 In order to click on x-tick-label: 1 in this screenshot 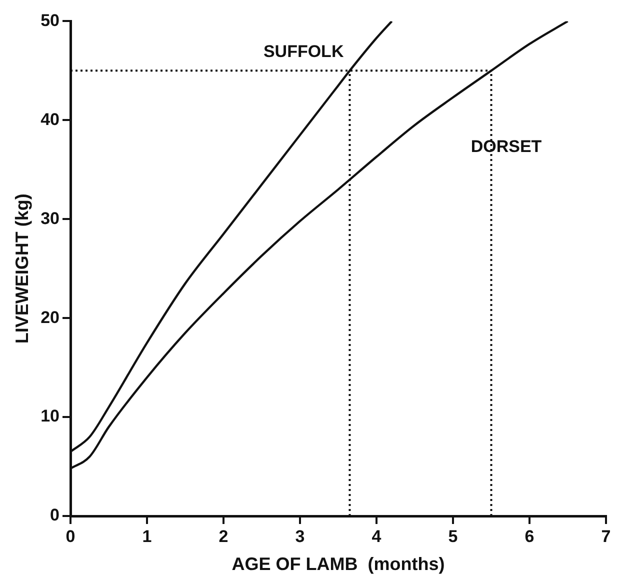, I will do `click(147, 536)`.